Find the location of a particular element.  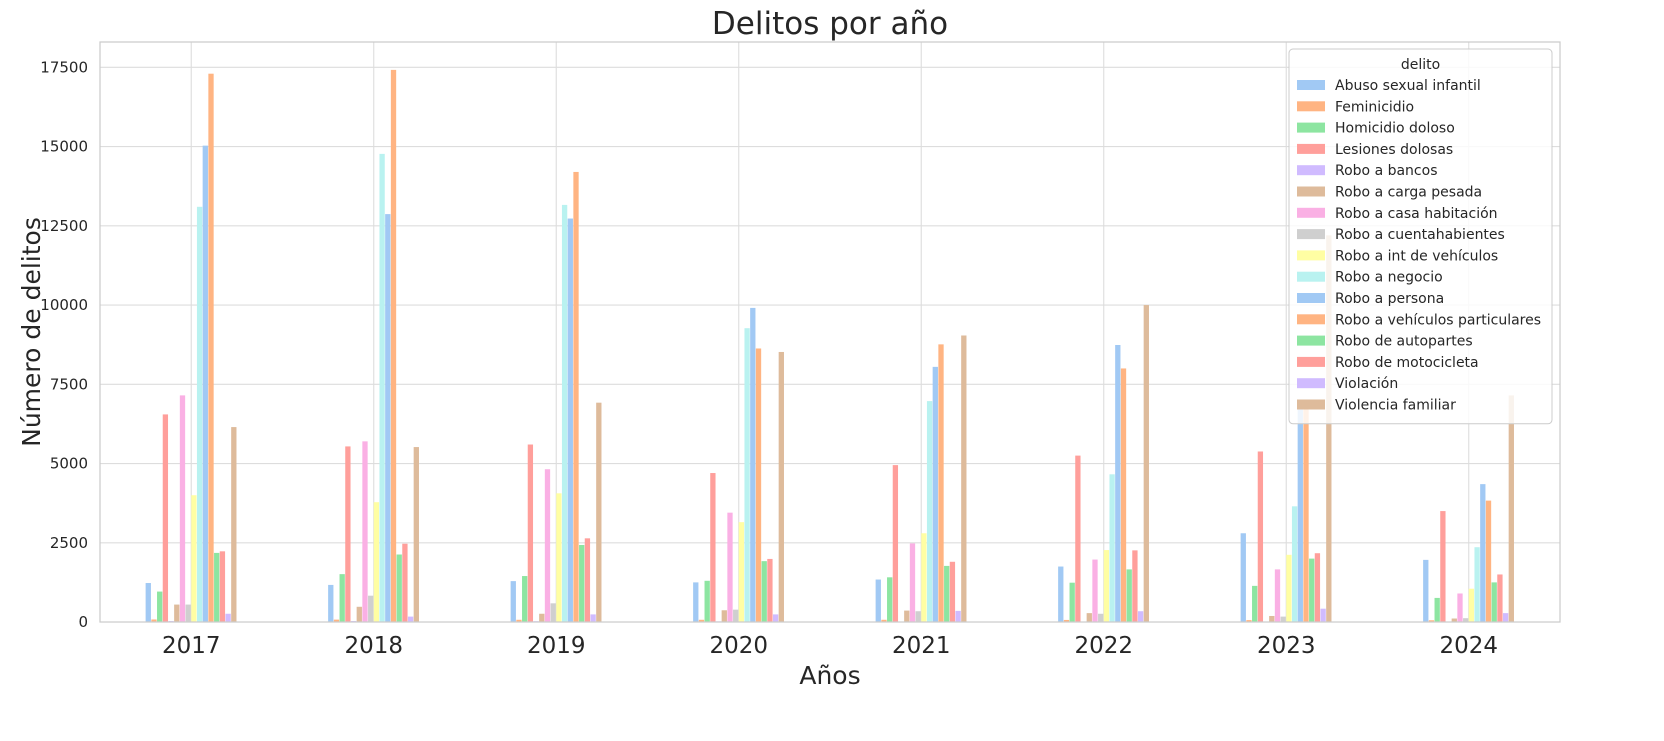

legend-entry: Robo a carga pesada is located at coordinates (1408, 193).